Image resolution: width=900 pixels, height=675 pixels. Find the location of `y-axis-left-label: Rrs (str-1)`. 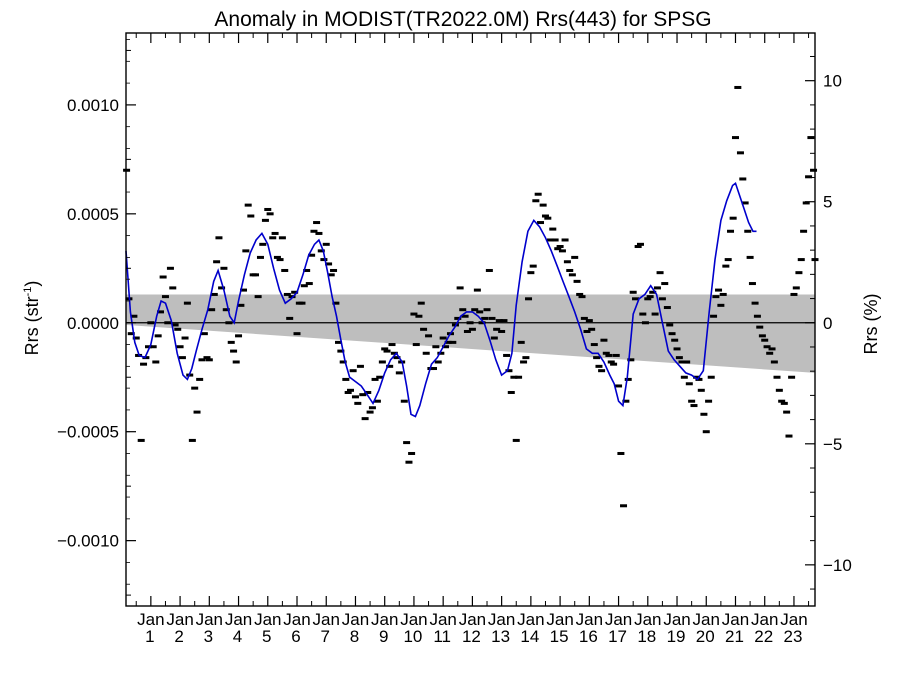

y-axis-left-label: Rrs (str-1) is located at coordinates (32, 318).